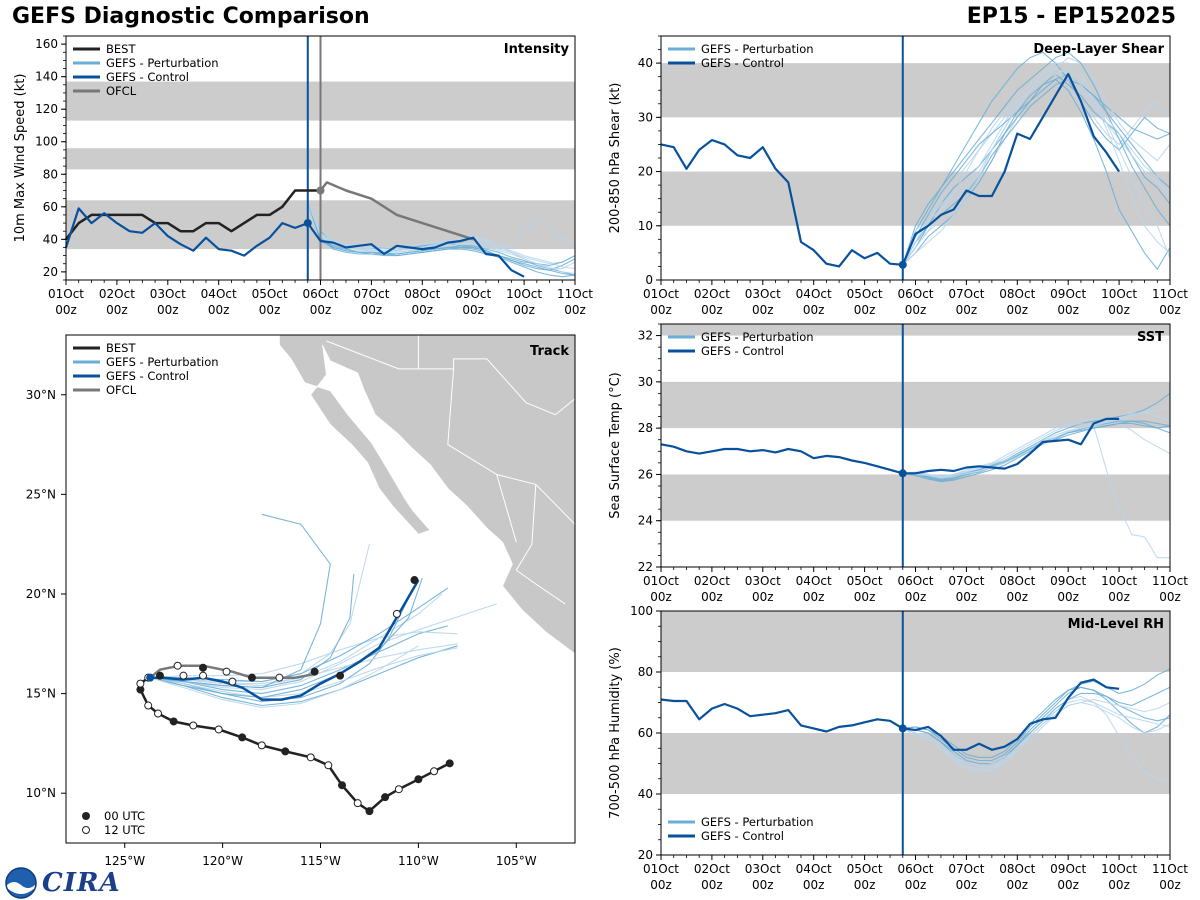 The width and height of the screenshot is (1200, 900). What do you see at coordinates (645, 382) in the screenshot?
I see `y-tick-label: 30` at bounding box center [645, 382].